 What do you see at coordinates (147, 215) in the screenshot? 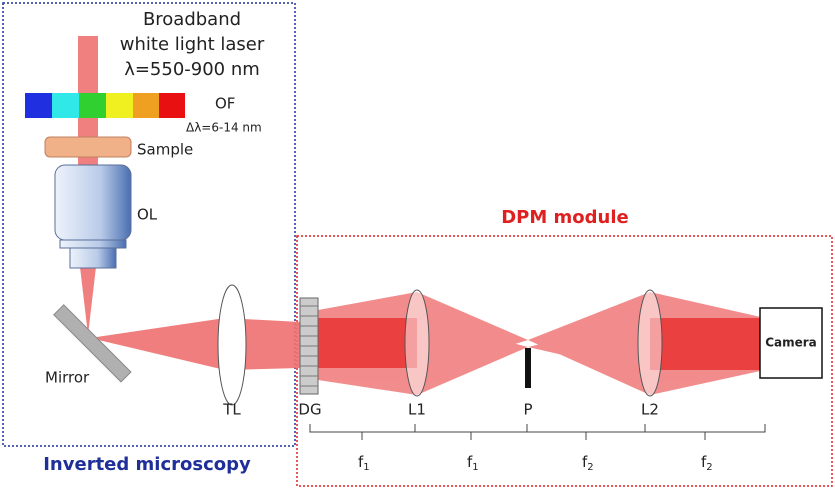
I see `objective-label: OL` at bounding box center [147, 215].